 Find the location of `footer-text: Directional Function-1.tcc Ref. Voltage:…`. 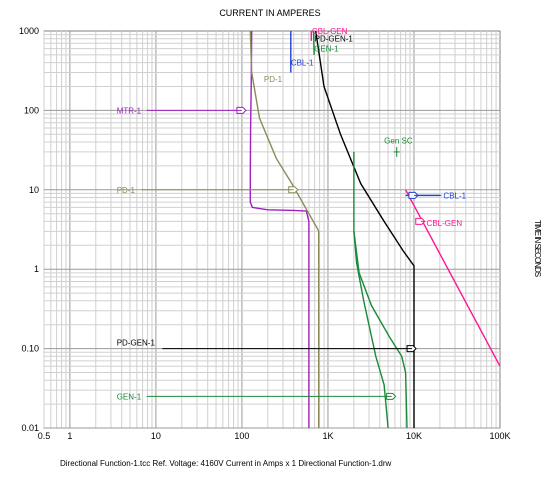

footer-text: Directional Function-1.tcc Ref. Voltage:… is located at coordinates (225, 463).